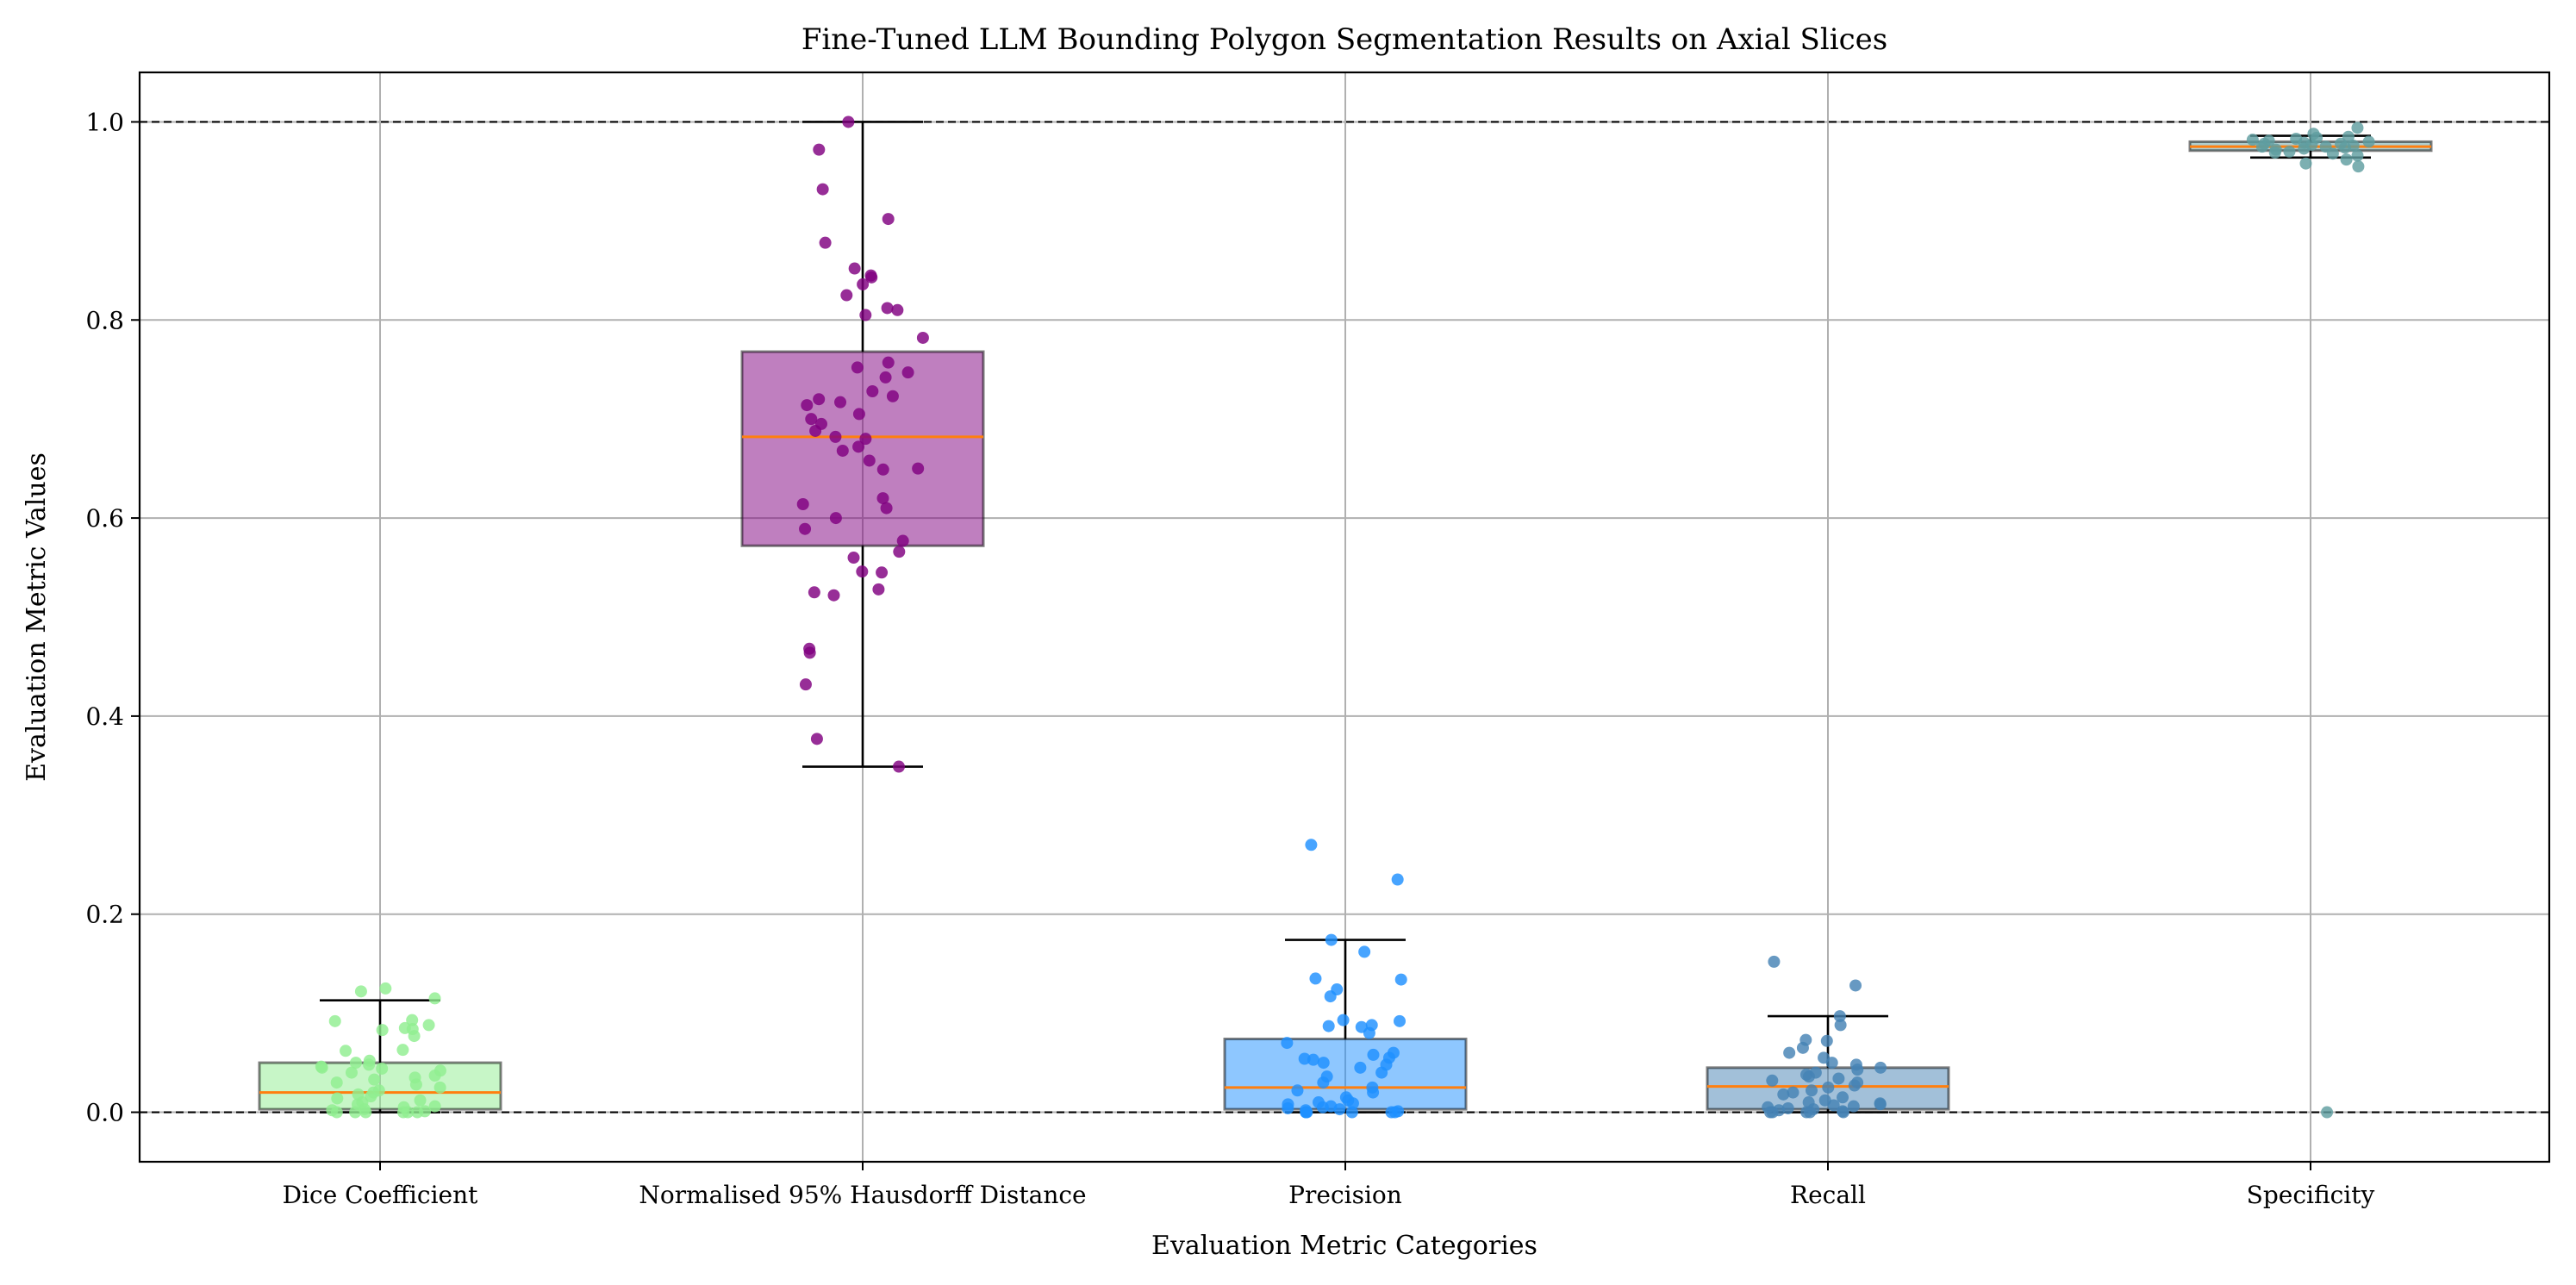 Image resolution: width=2576 pixels, height=1285 pixels. Describe the element at coordinates (1344, 1246) in the screenshot. I see `x-axis-label: Evaluation Metric Categories` at that location.